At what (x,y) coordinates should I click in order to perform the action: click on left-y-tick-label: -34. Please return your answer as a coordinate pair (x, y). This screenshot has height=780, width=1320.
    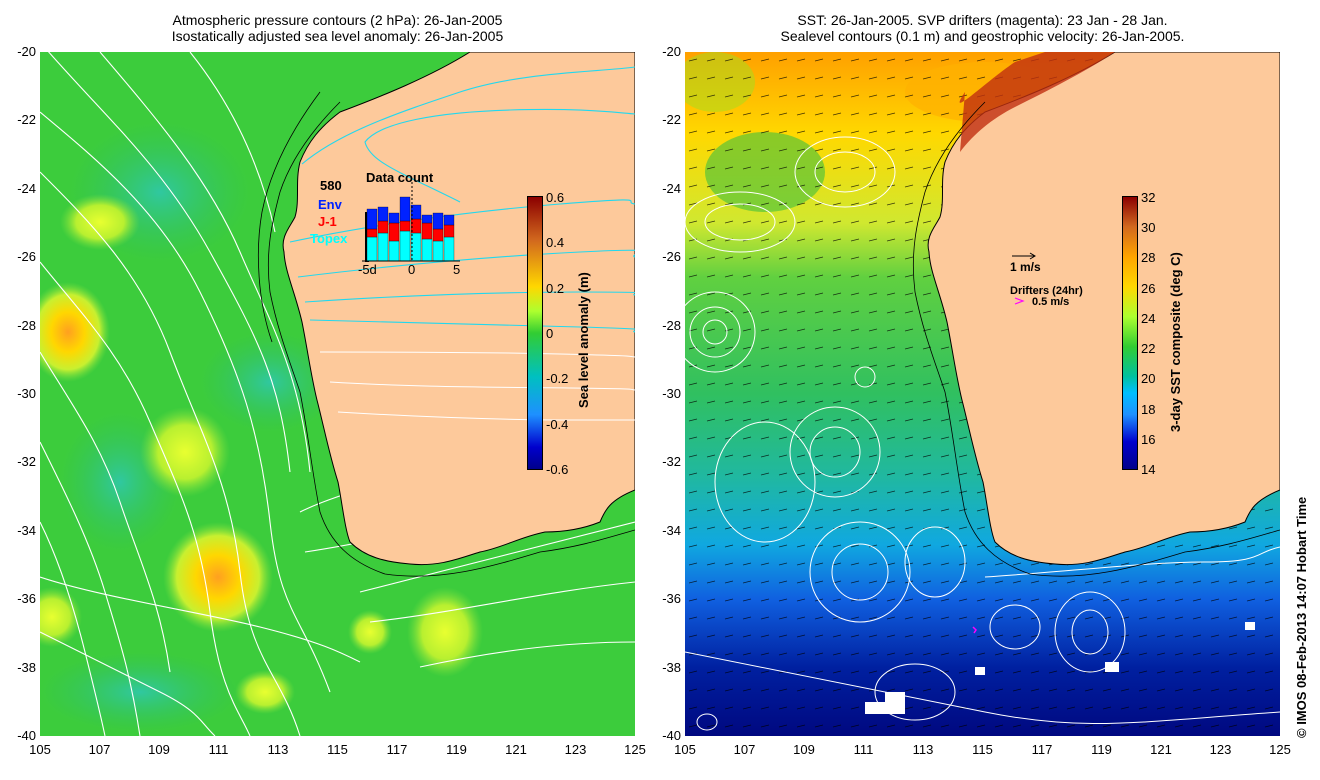
    Looking at the image, I should click on (26, 530).